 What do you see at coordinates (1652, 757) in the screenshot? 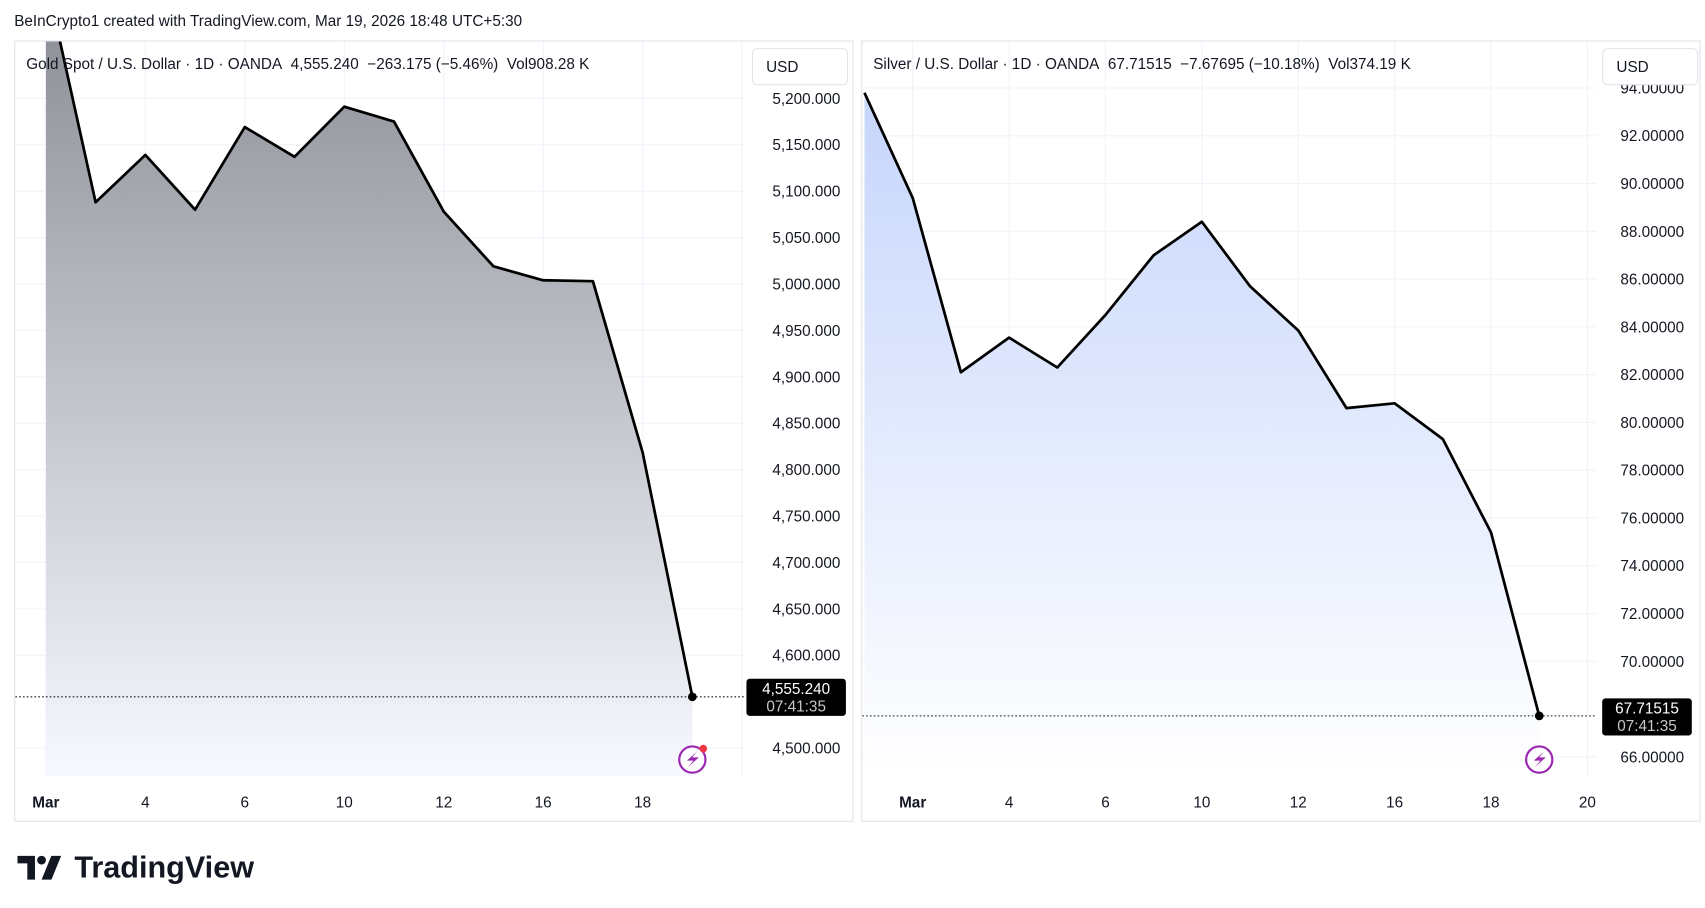
I see `y-tick-label: 66.00000` at bounding box center [1652, 757].